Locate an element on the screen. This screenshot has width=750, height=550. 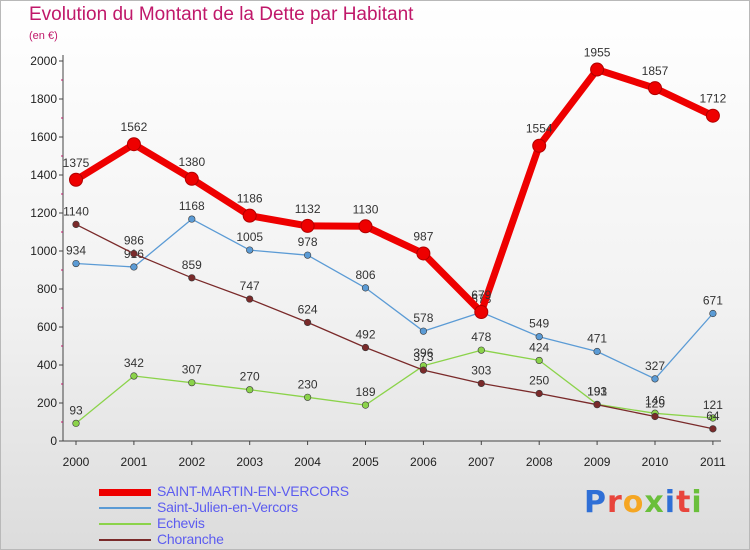
data-label: 978 is located at coordinates (308, 242).